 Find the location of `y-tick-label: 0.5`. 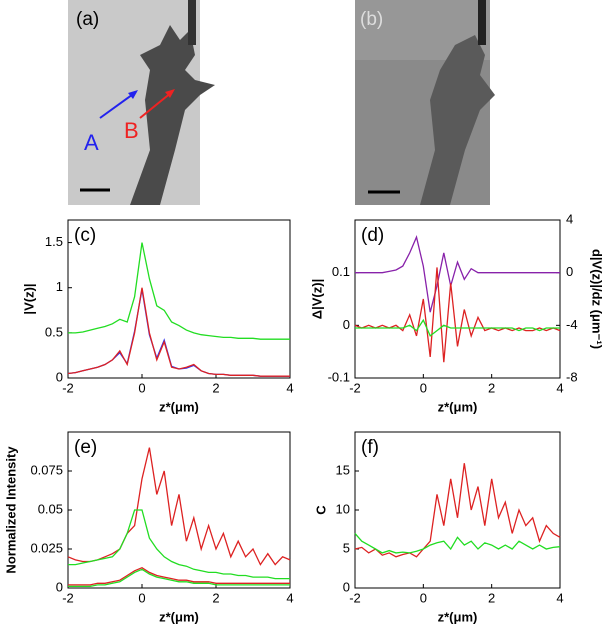

y-tick-label: 0.5 is located at coordinates (54, 331).